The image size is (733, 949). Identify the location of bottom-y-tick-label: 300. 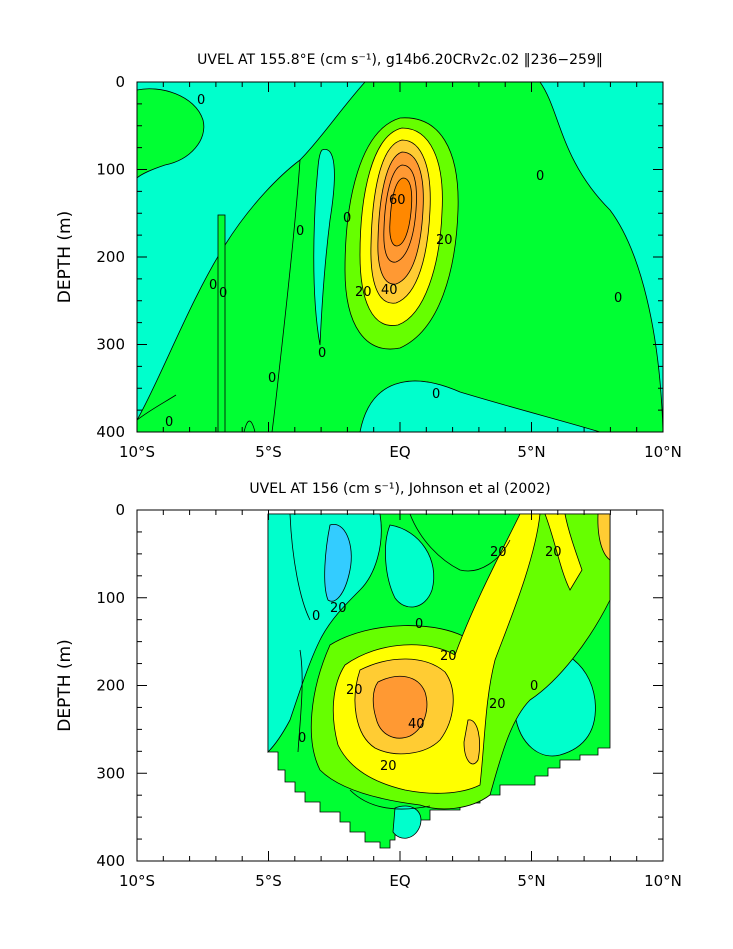
(110, 773).